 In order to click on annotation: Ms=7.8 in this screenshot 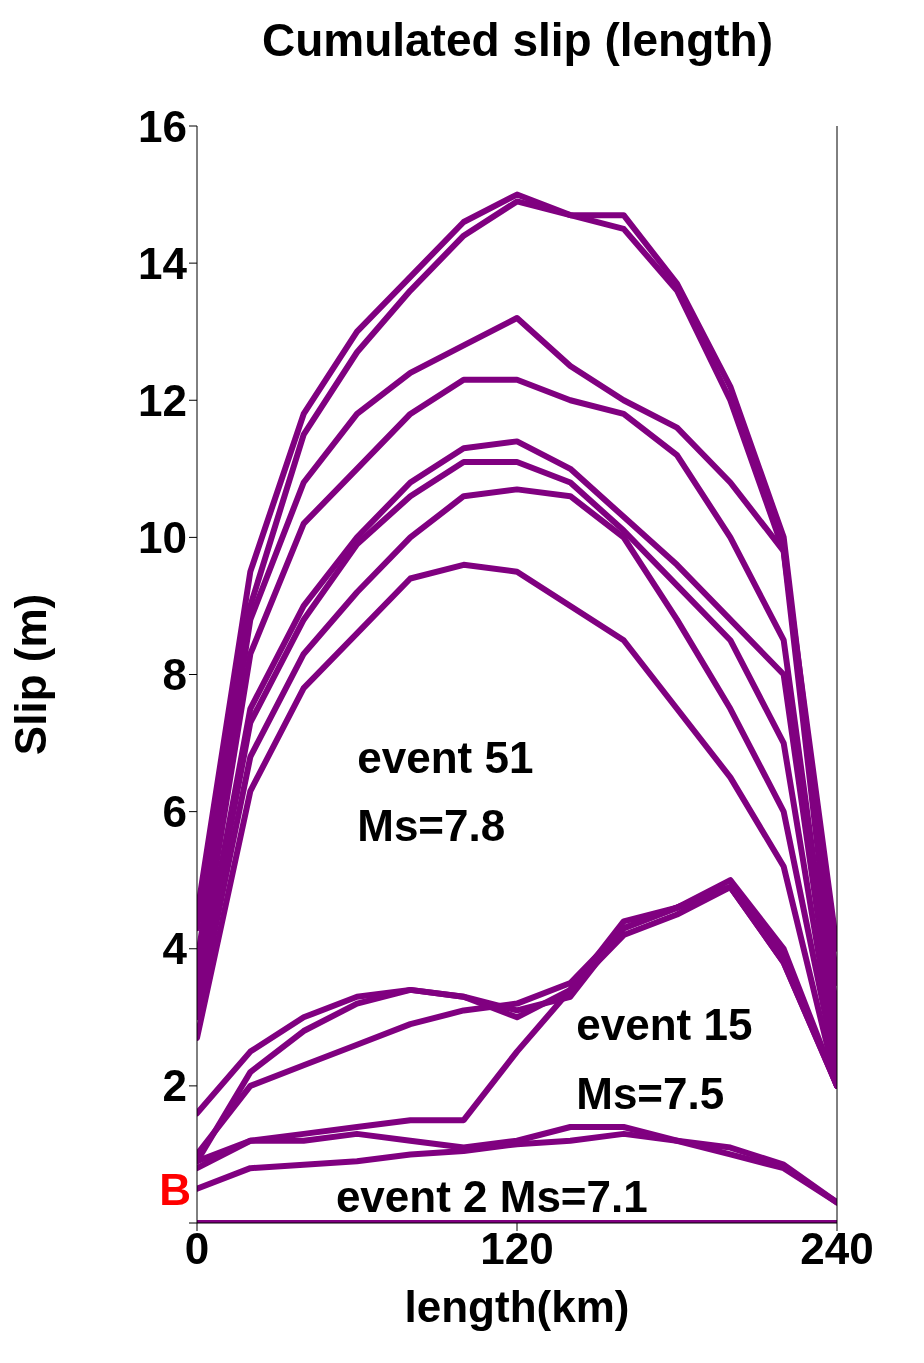, I will do `click(431, 826)`.